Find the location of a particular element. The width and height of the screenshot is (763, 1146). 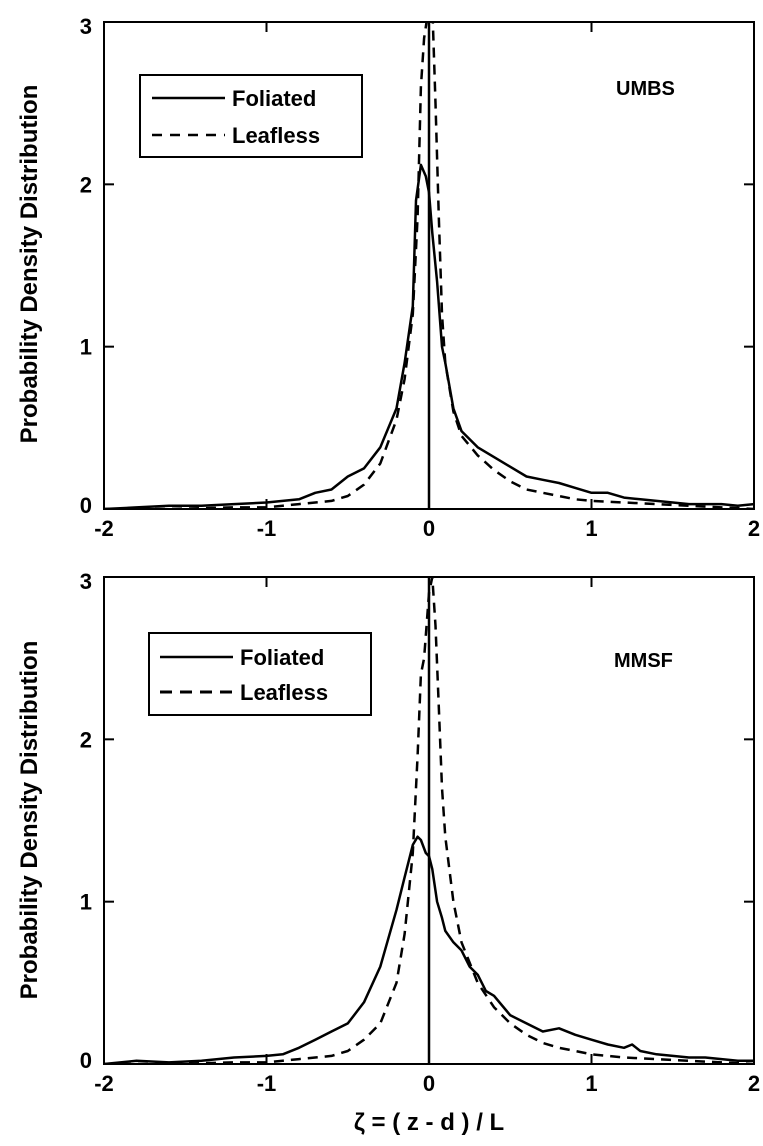

panel-label: MMSF is located at coordinates (643, 661).